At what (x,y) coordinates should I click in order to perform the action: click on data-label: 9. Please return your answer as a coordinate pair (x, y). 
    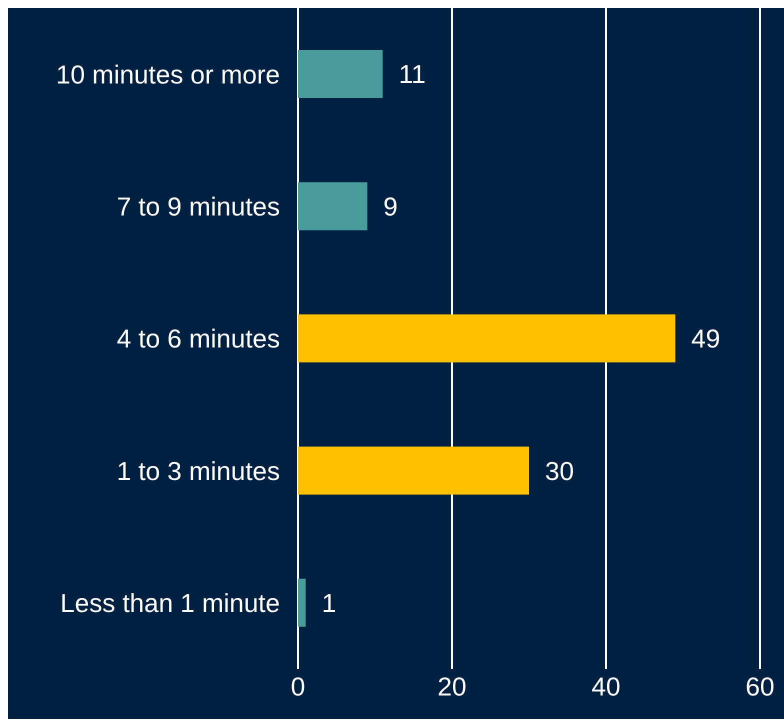
    Looking at the image, I should click on (390, 206).